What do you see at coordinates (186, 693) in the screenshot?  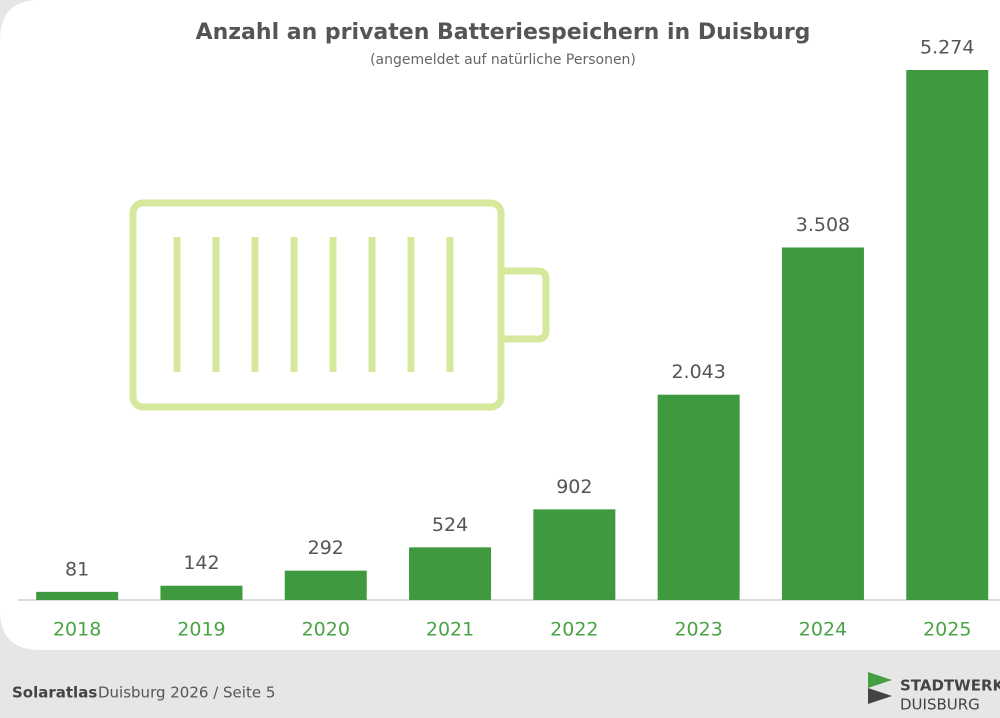 I see `footer-text: Duisburg 2026 / Seite 5` at bounding box center [186, 693].